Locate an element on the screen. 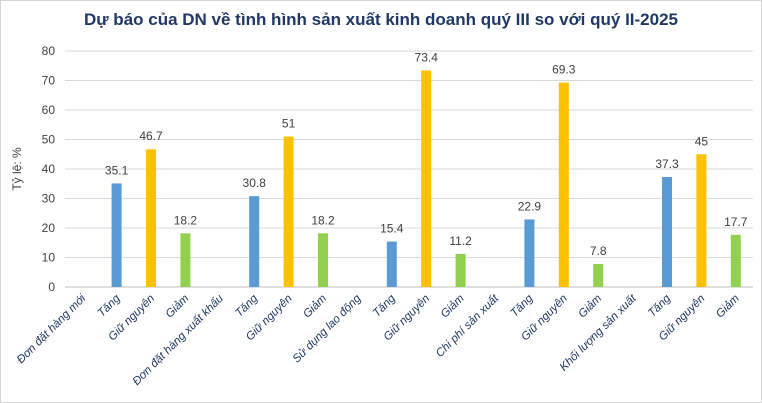  y-tick-label: 20 is located at coordinates (49, 228).